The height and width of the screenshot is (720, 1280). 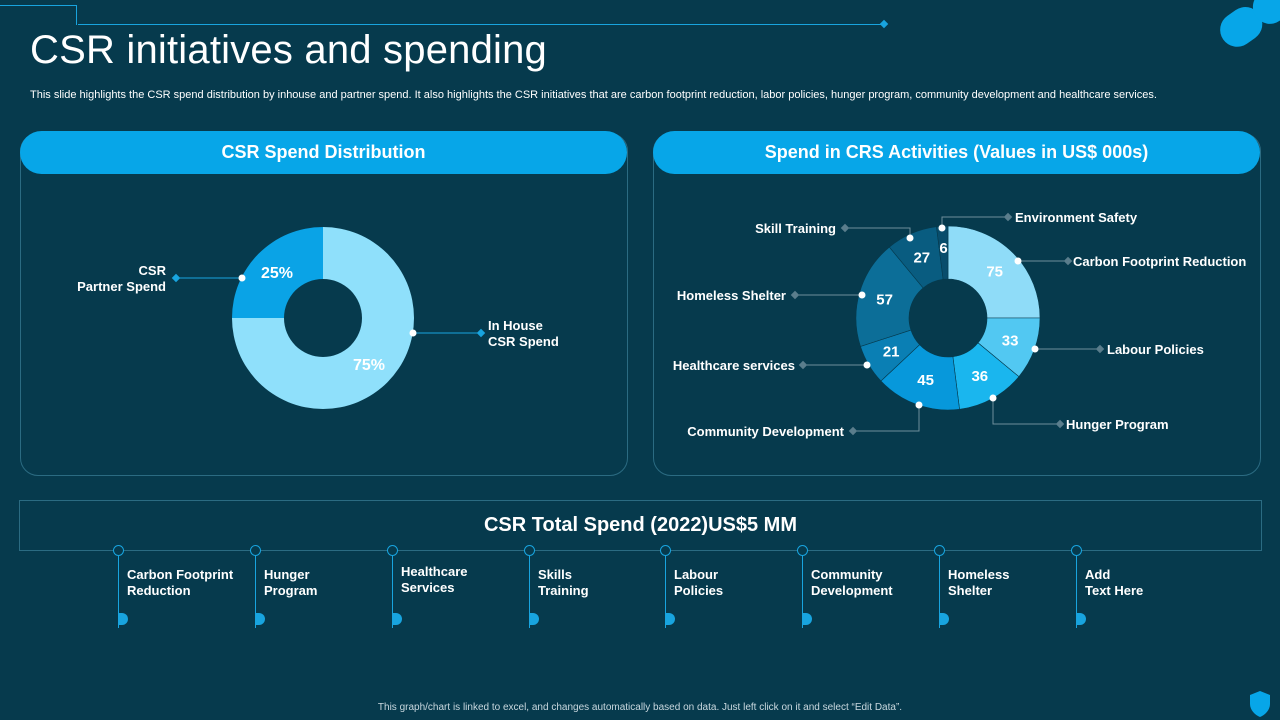 What do you see at coordinates (180, 582) in the screenshot?
I see `initiative-label: Carbon Footprint Reduction` at bounding box center [180, 582].